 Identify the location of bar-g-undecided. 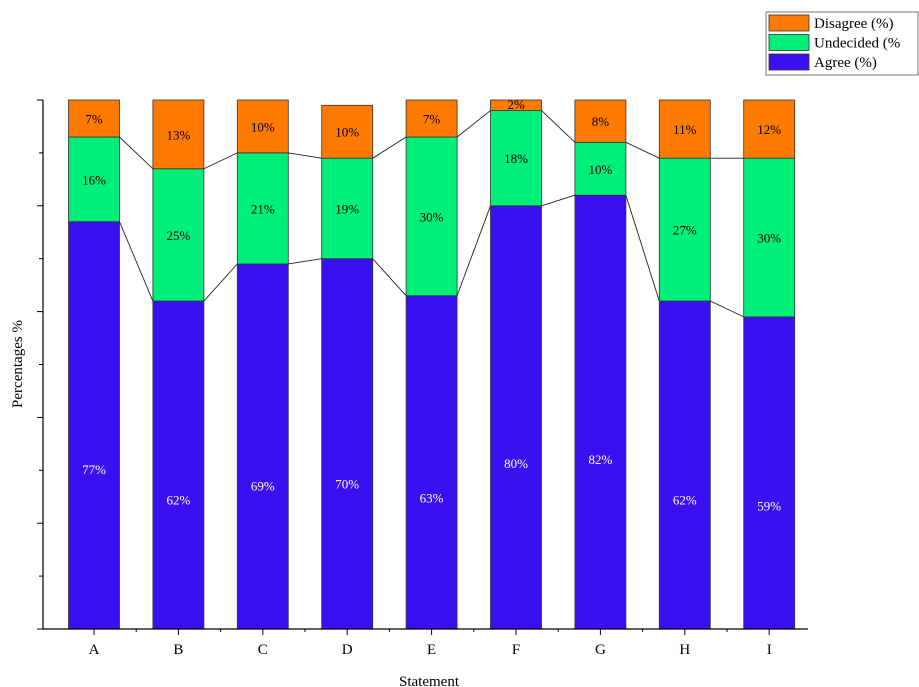
(600, 168).